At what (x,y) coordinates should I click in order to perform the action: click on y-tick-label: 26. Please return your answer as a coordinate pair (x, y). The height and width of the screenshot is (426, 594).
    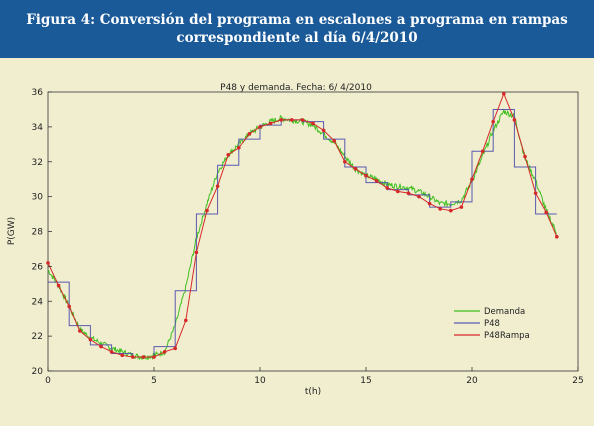
    Looking at the image, I should click on (38, 267).